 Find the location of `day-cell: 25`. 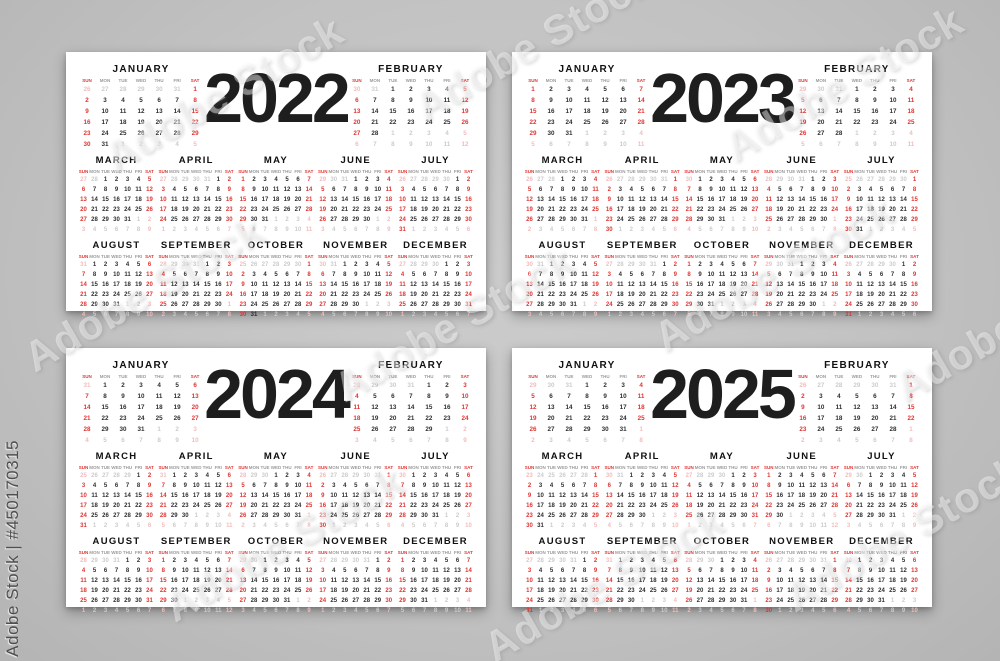

day-cell: 25 is located at coordinates (587, 122).